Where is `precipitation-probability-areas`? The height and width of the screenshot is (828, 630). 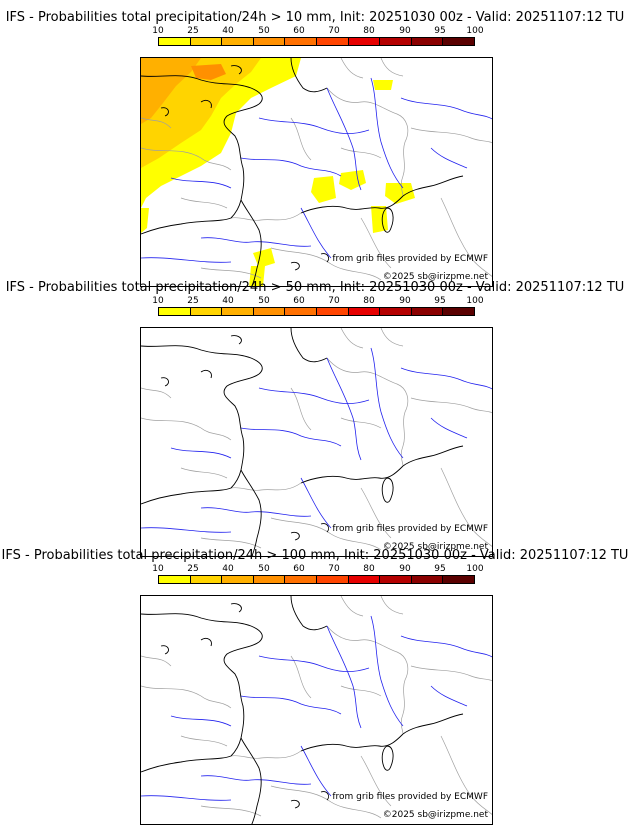
precipitation-probability-areas is located at coordinates (278, 172).